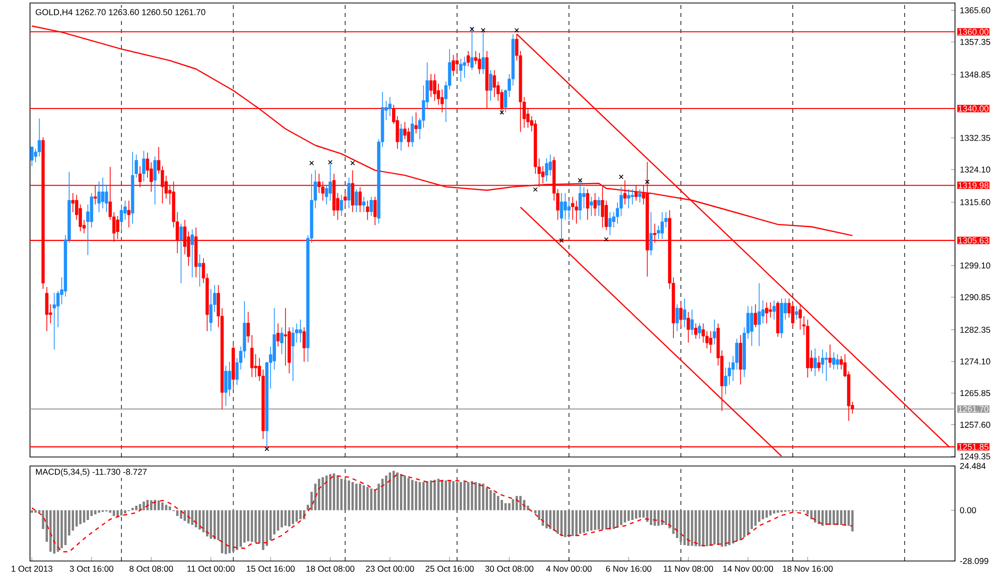 This screenshot has width=1000, height=578. What do you see at coordinates (629, 569) in the screenshot?
I see `x-tick-label: 6 Nov 16:00` at bounding box center [629, 569].